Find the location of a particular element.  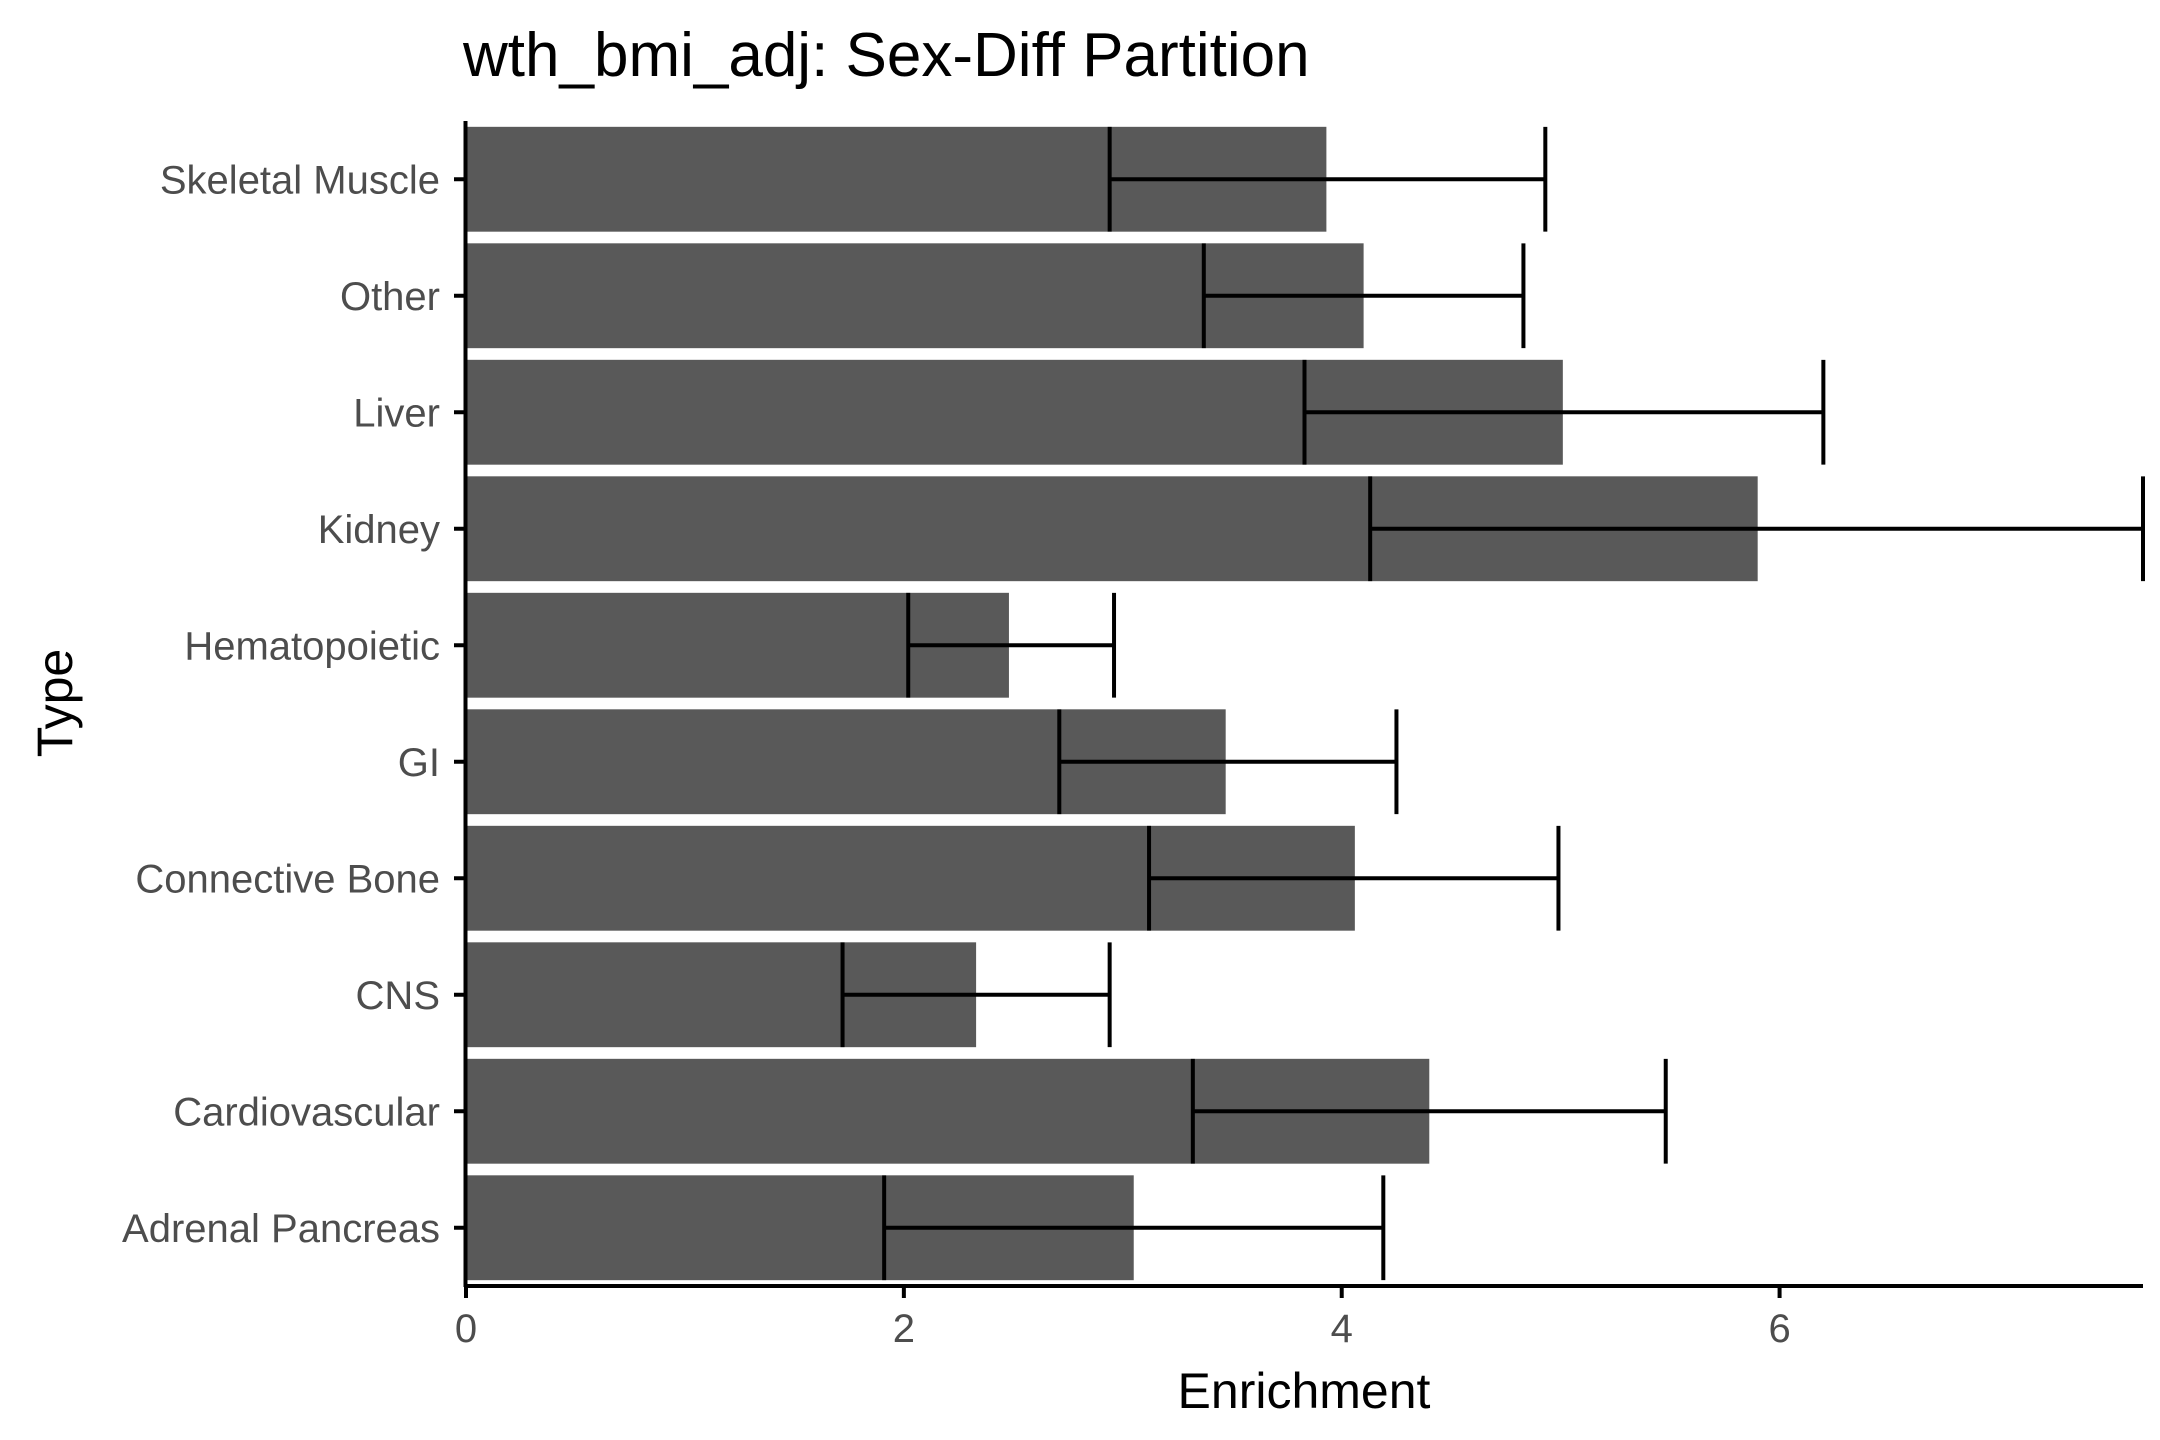

errorbar-skeletal-muscle is located at coordinates (1327, 179).